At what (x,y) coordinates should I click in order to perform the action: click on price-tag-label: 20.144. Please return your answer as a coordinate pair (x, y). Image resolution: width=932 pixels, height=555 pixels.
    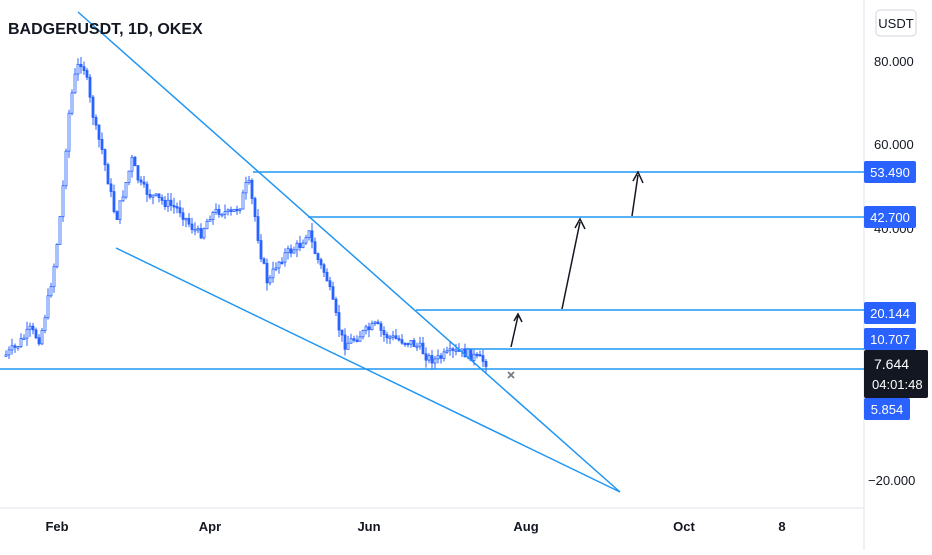
    Looking at the image, I should click on (890, 313).